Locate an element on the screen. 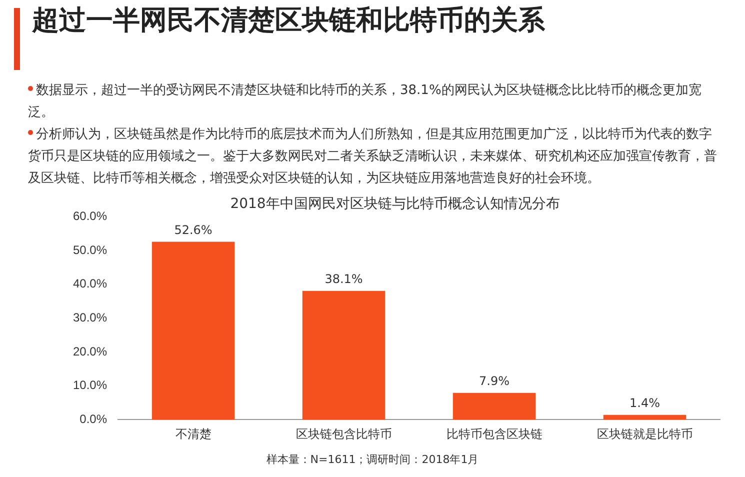  data-label: 7.9% is located at coordinates (494, 381).